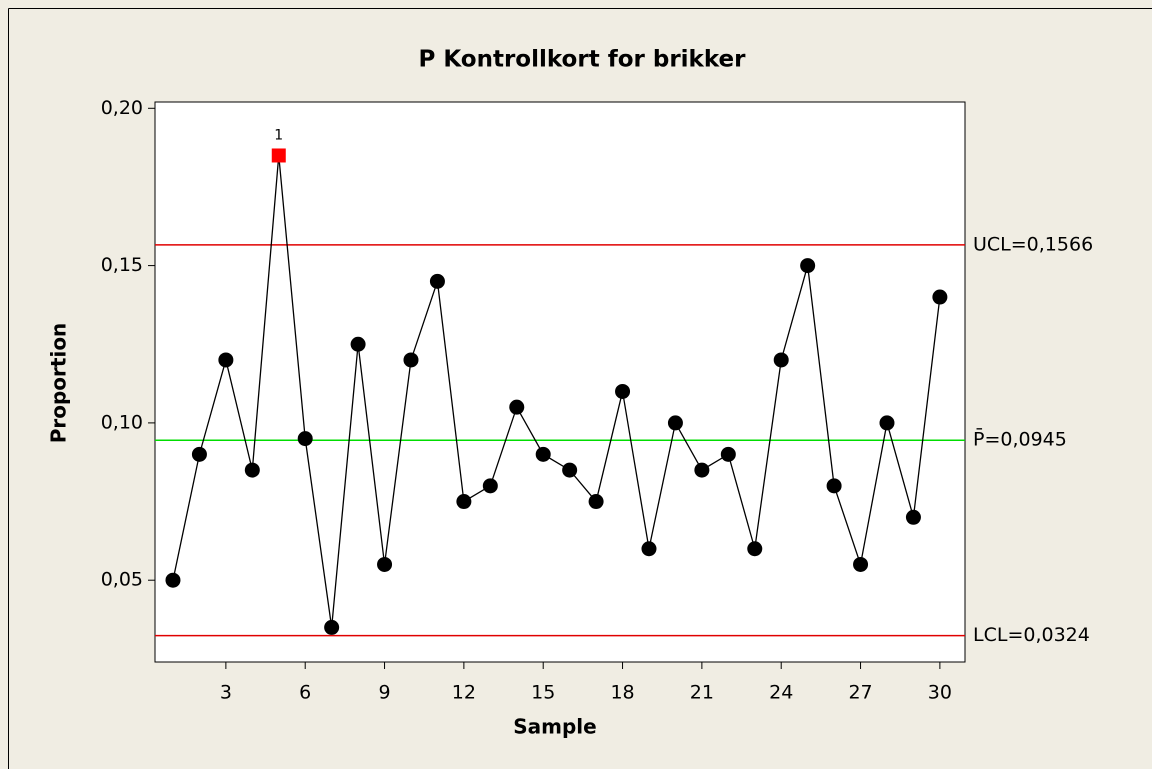 The width and height of the screenshot is (1152, 769). I want to click on control-line-label: P̄=0,0945, so click(1020, 438).